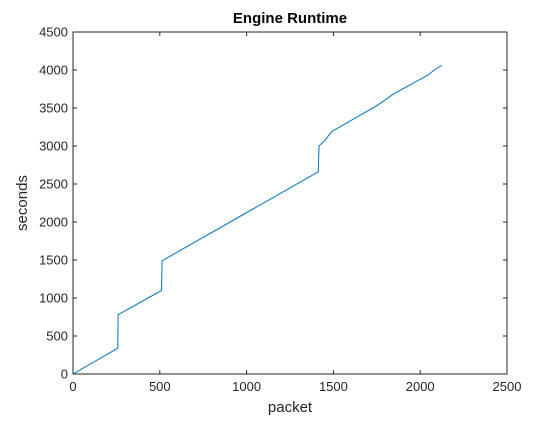 The height and width of the screenshot is (425, 560). What do you see at coordinates (420, 386) in the screenshot?
I see `x-tick-label: 2000` at bounding box center [420, 386].